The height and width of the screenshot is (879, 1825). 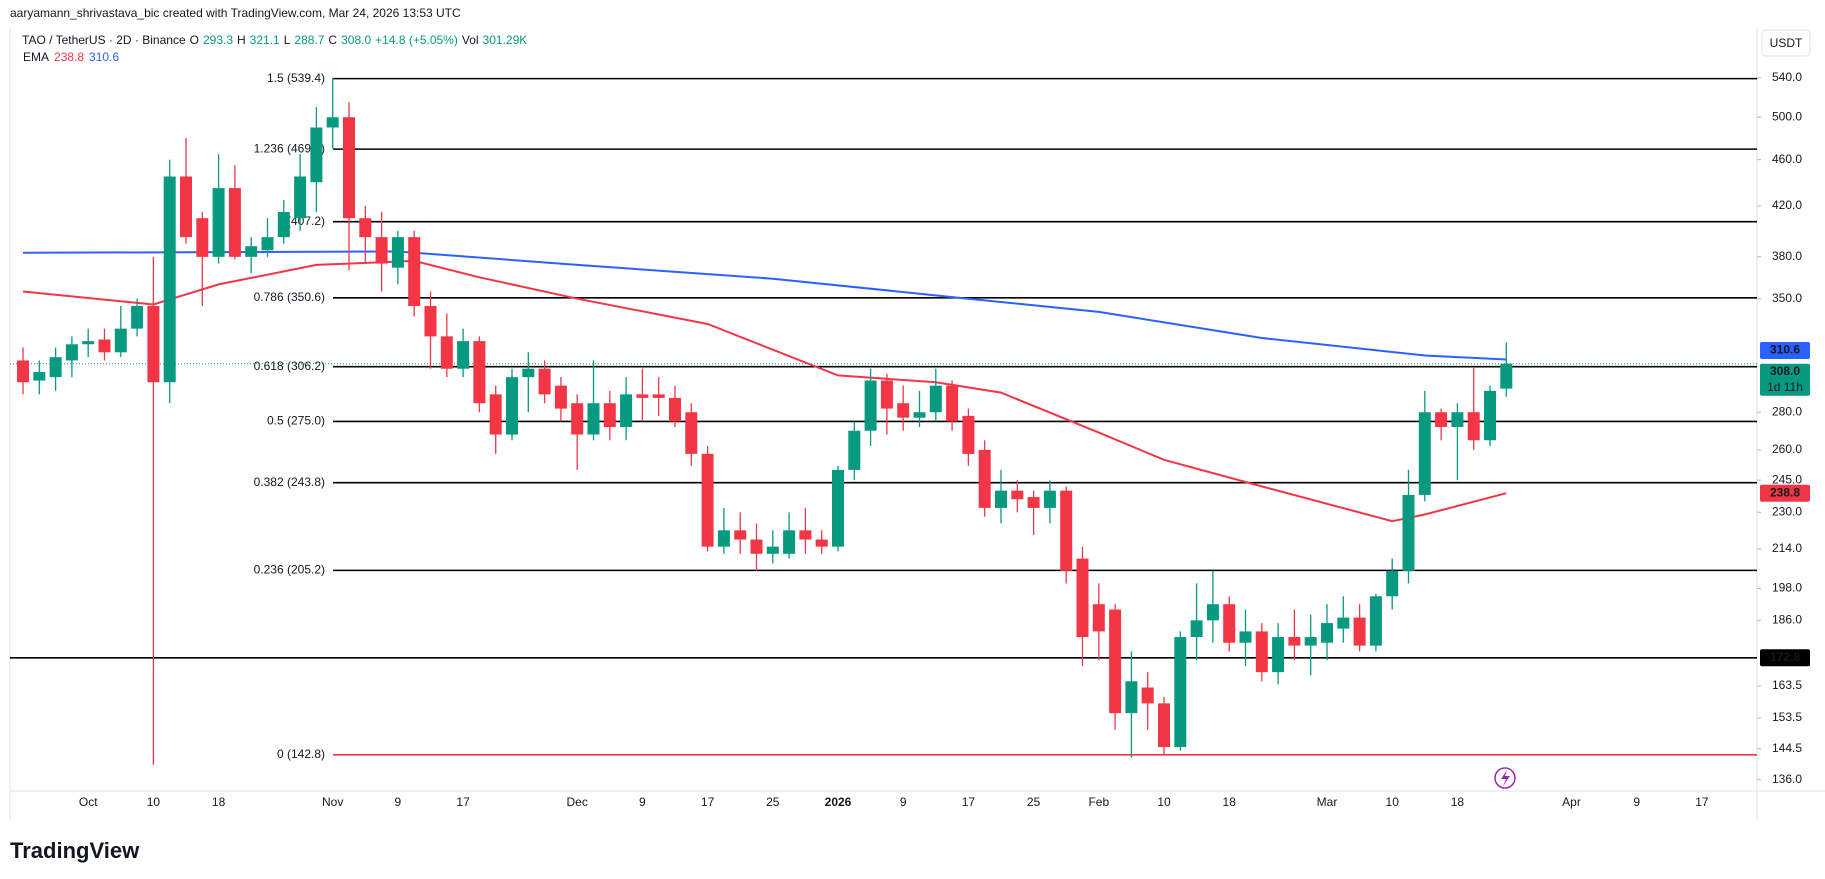 I want to click on symbol: TAO / TetherUS · 2D · Binance, so click(x=104, y=40).